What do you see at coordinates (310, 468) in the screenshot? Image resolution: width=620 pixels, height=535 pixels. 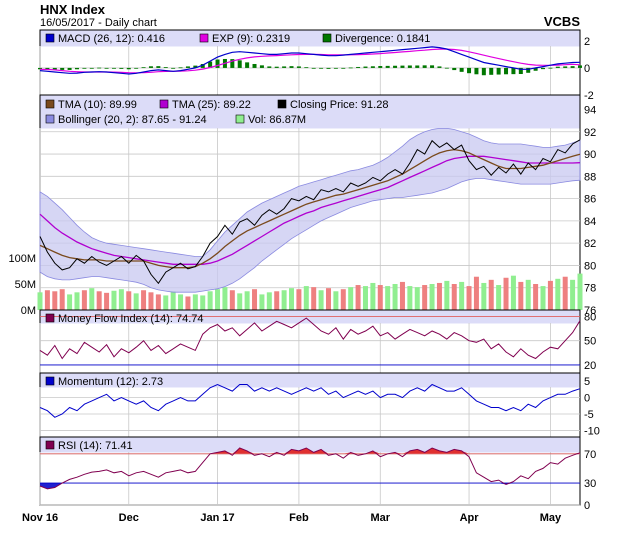 I see `rsi-line` at bounding box center [310, 468].